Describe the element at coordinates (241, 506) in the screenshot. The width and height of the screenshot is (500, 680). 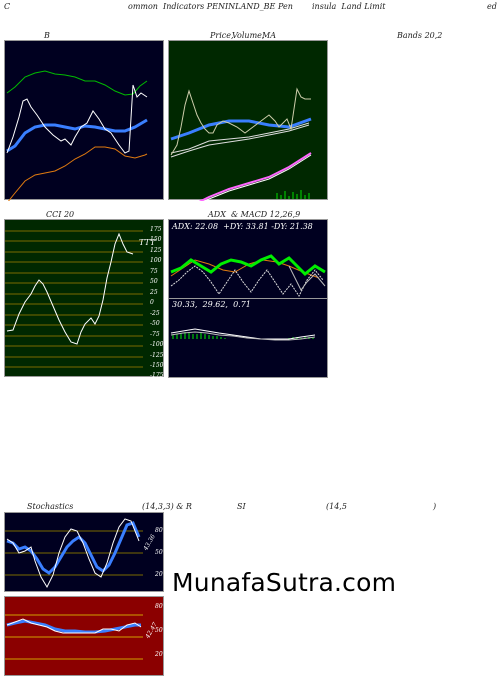
I see `rsi-label: SI` at that location.